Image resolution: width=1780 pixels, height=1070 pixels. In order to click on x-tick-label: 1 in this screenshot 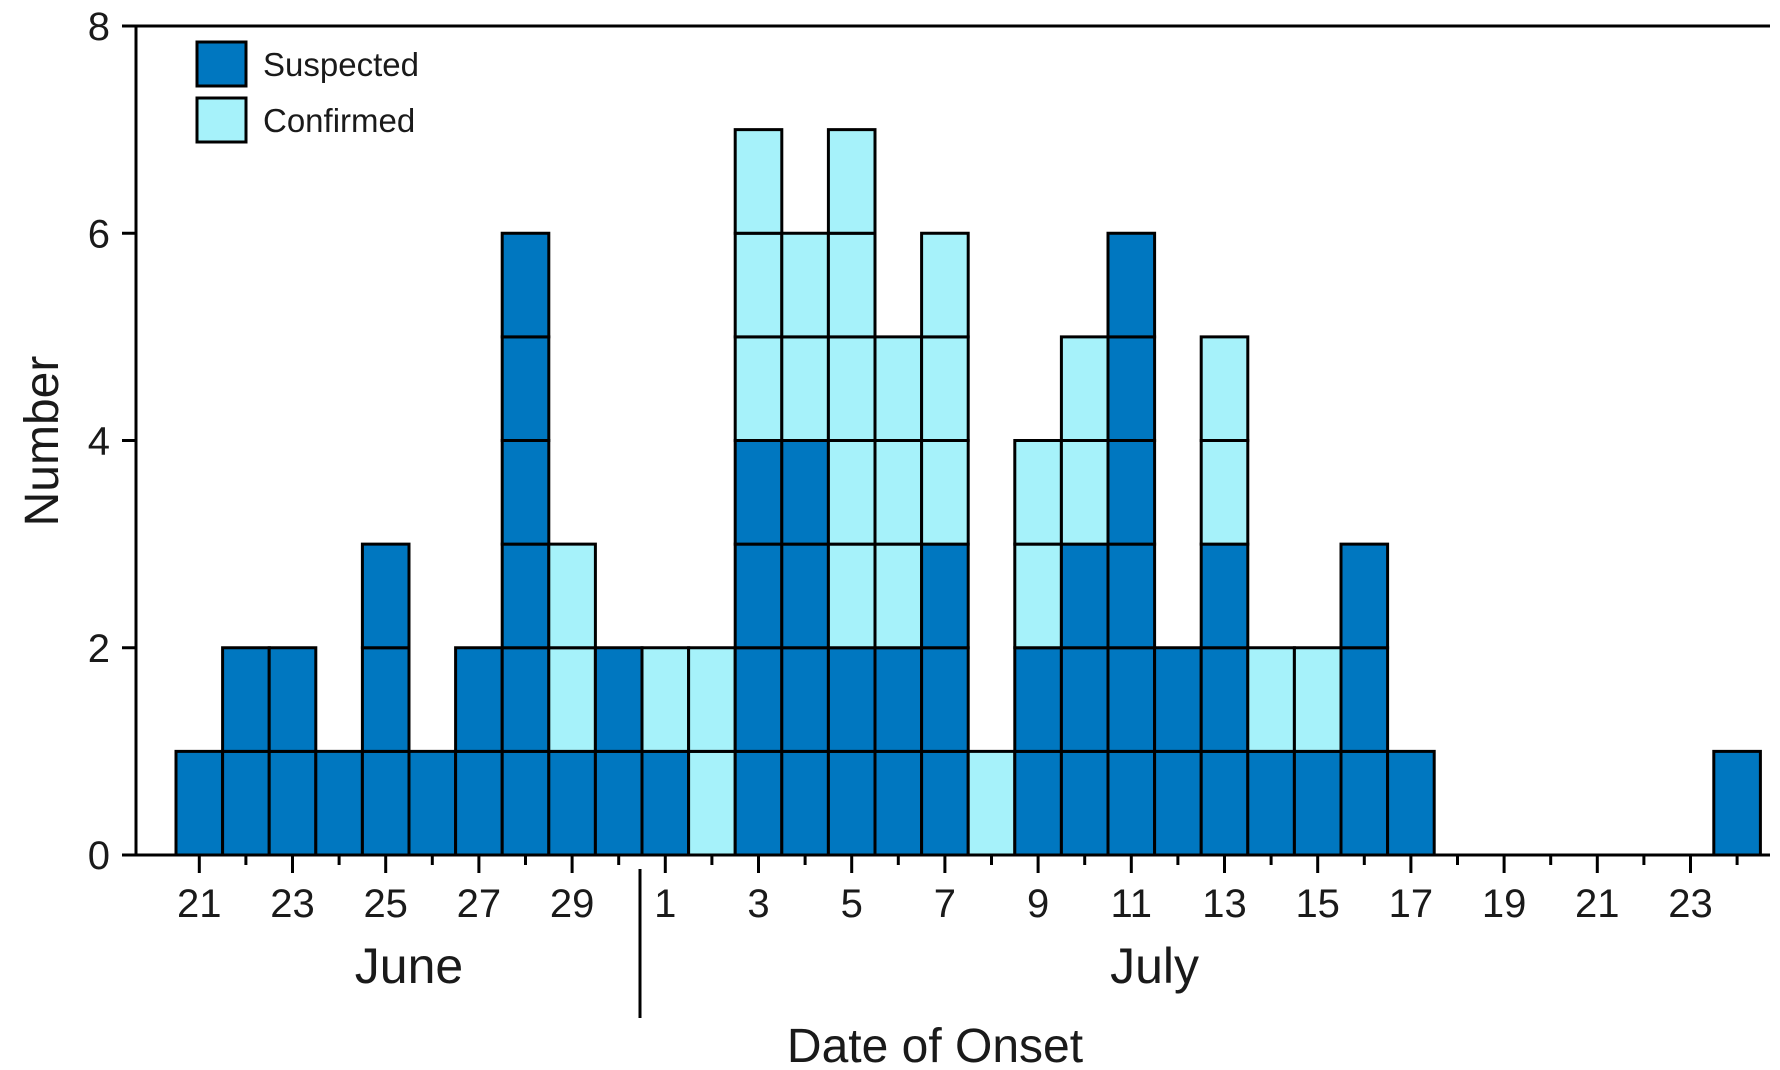, I will do `click(665, 904)`.